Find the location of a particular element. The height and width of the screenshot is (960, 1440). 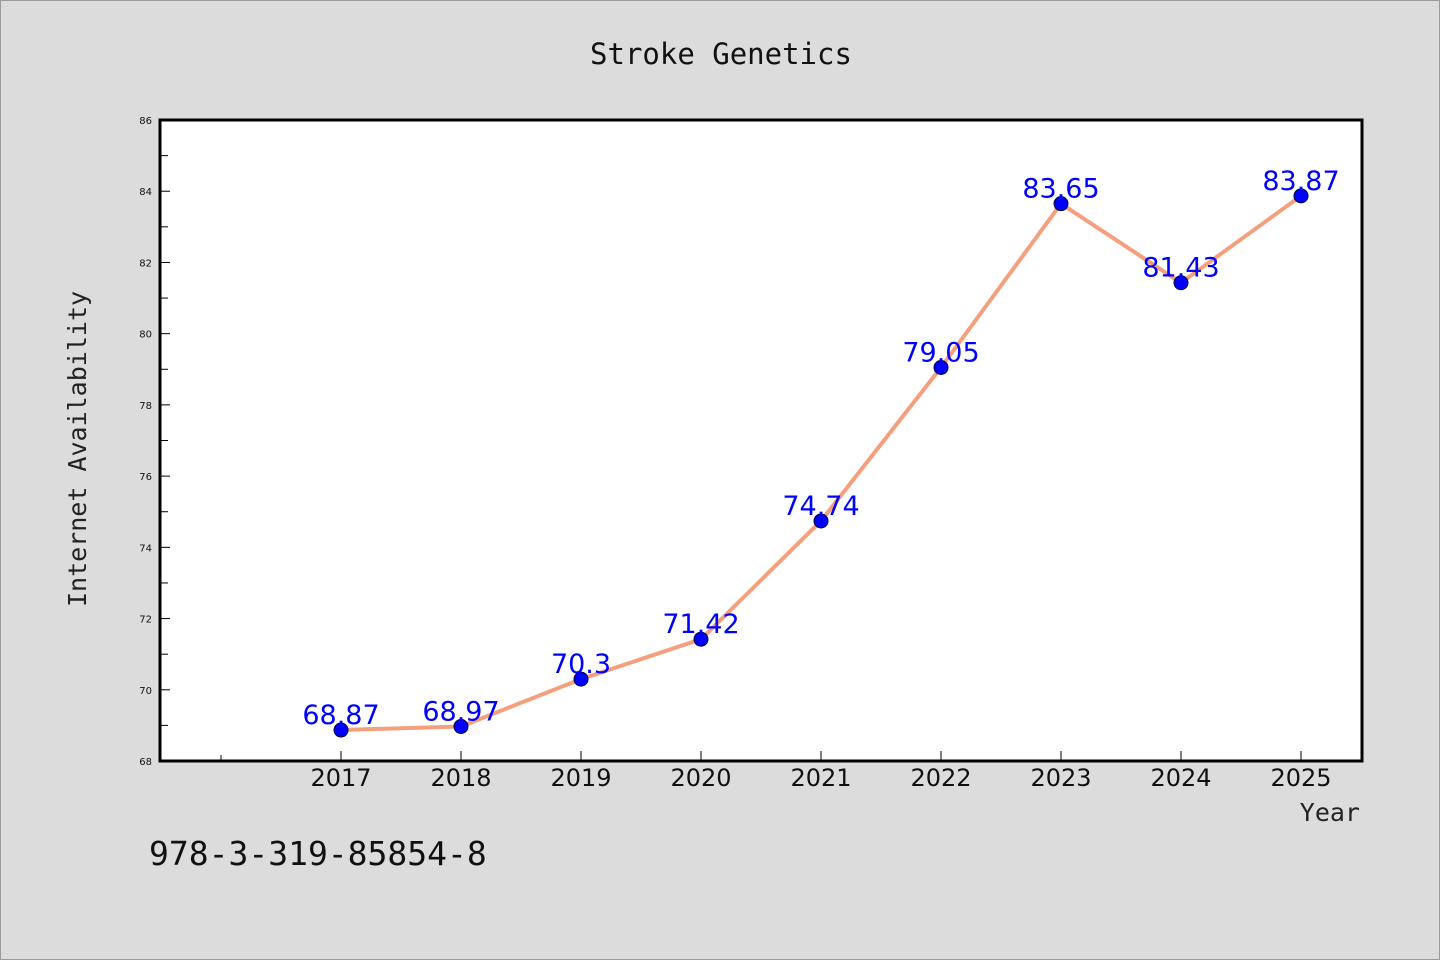

x-tick-label: 2023 is located at coordinates (1060, 778).